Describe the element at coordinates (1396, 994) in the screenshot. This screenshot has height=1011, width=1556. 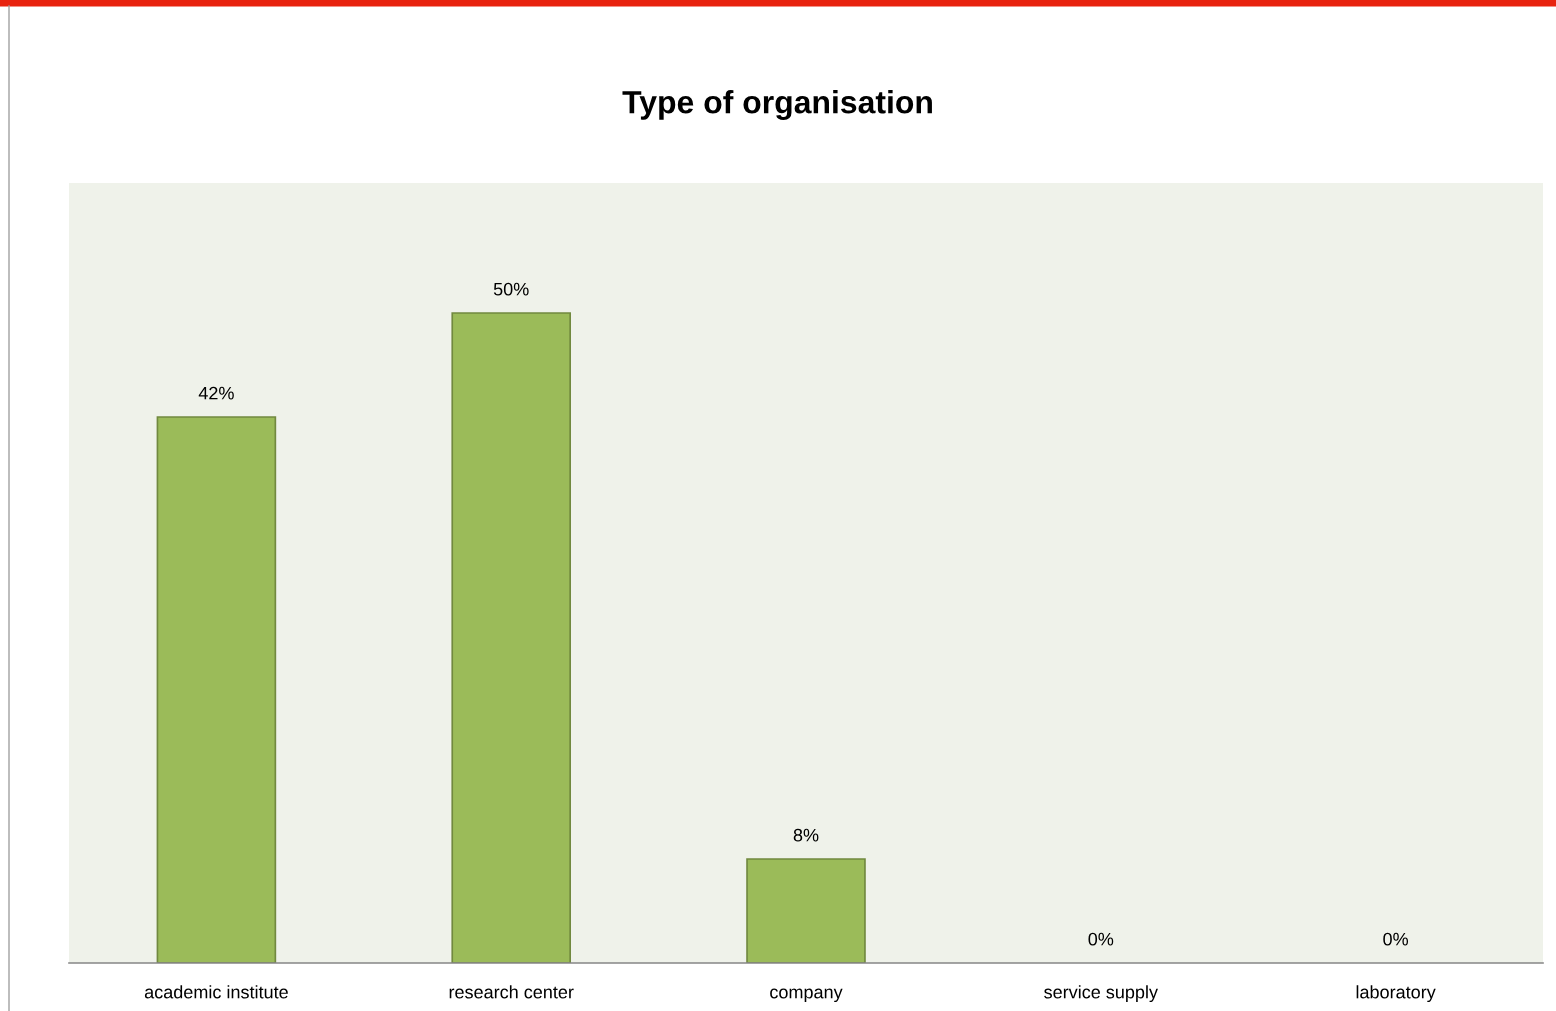
I see `x-tick-label: laboratory` at that location.